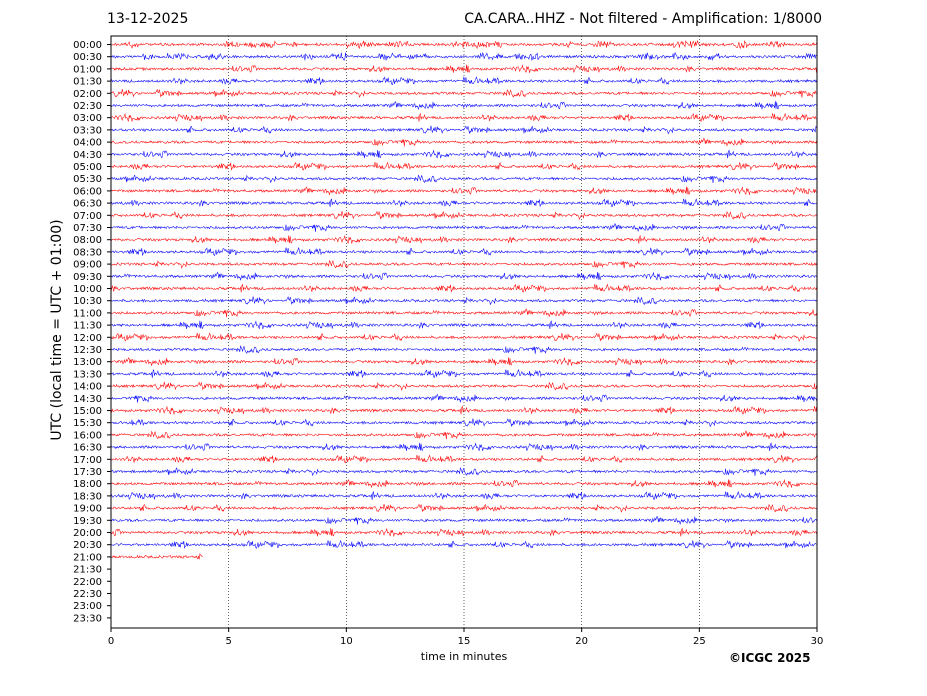  Describe the element at coordinates (463, 325) in the screenshot. I see `trace-11:30` at that location.